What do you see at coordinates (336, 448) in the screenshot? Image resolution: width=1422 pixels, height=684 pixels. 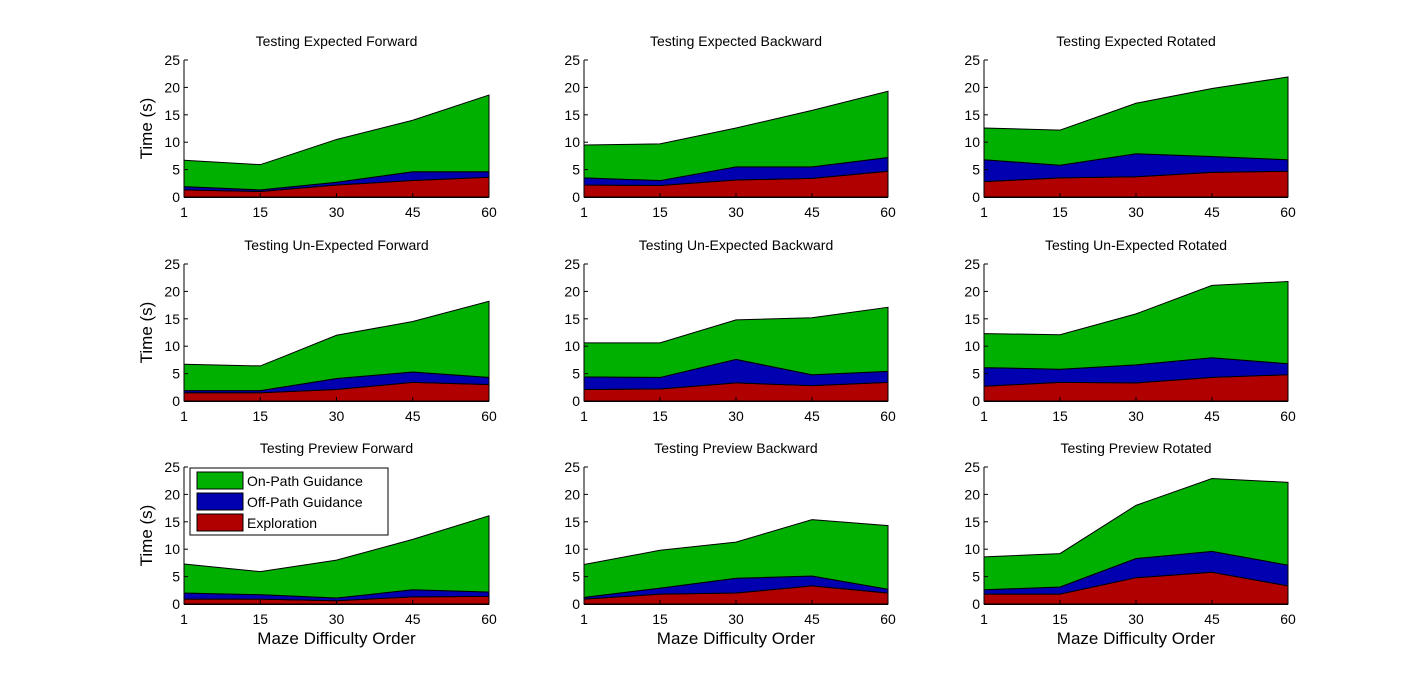 I see `subplot-title: Testing Preview Forward` at bounding box center [336, 448].